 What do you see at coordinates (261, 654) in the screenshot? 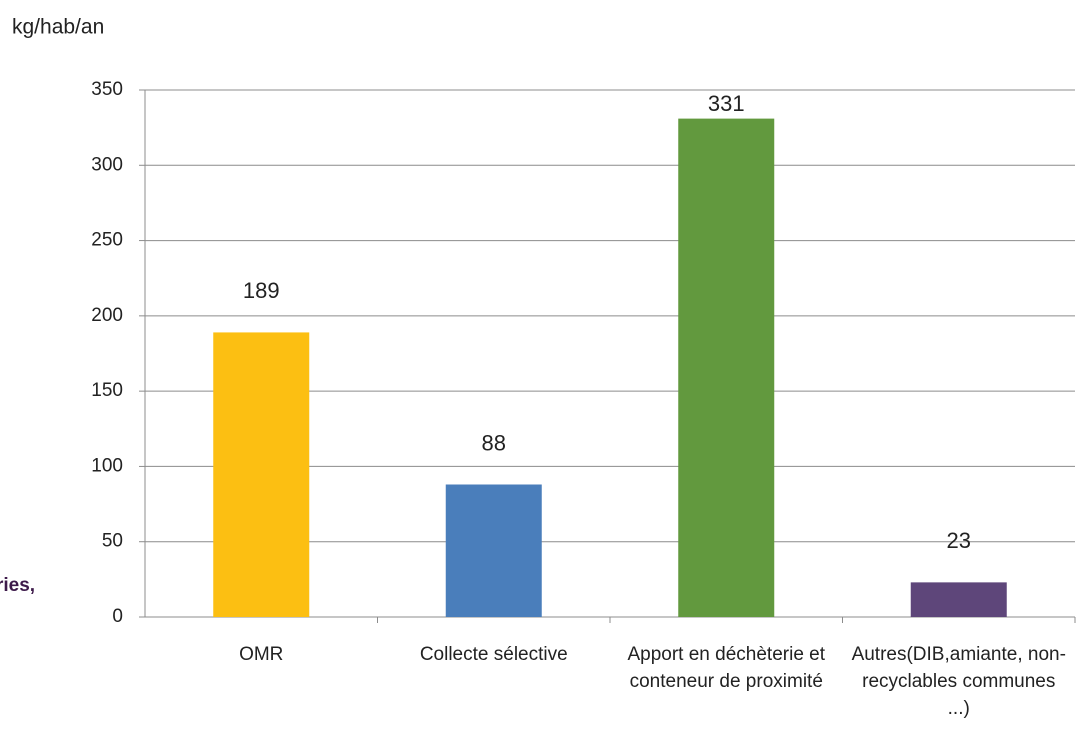
I see `x-tick-label: OMR` at bounding box center [261, 654].